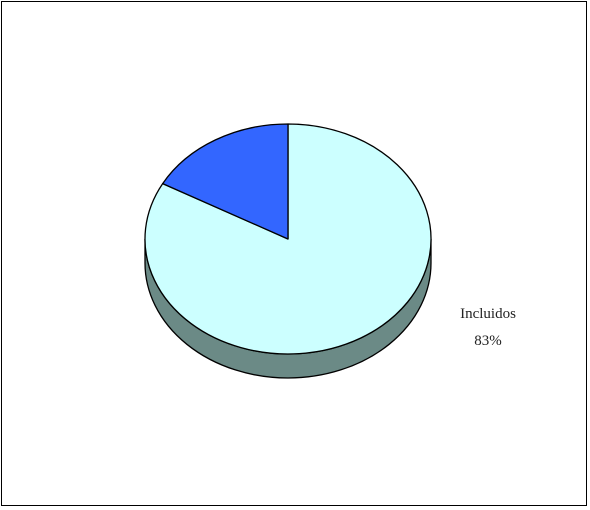 The image size is (590, 510). What do you see at coordinates (488, 314) in the screenshot?
I see `slice-label-0: Incluidos` at bounding box center [488, 314].